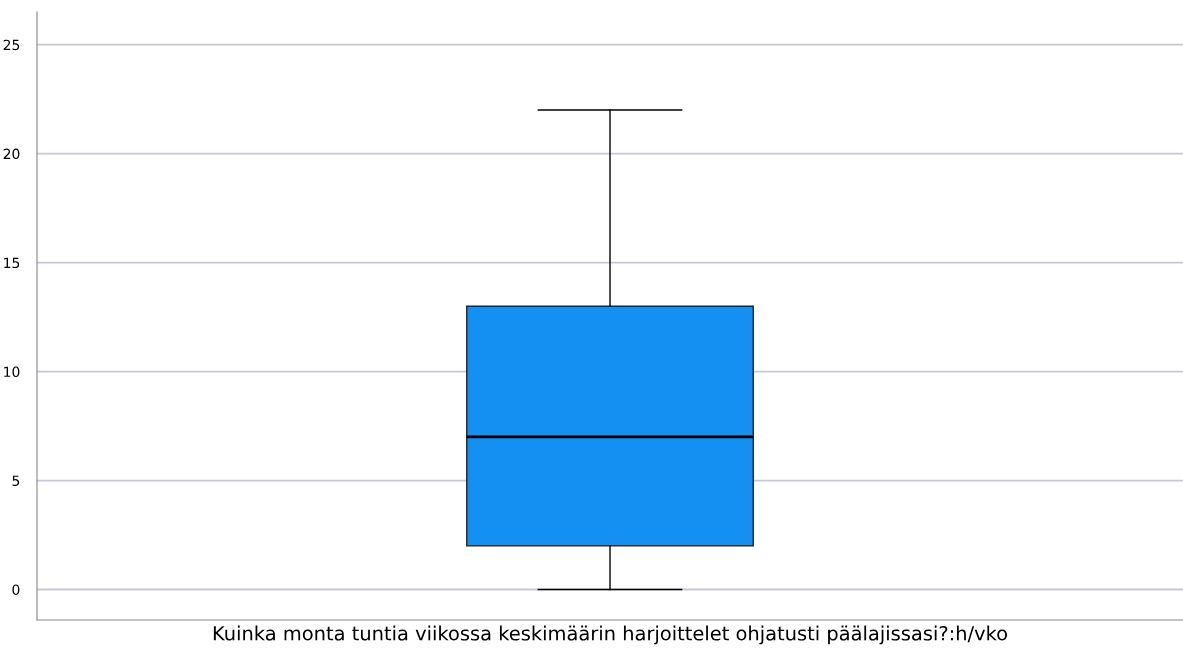  I want to click on y-tick-label: 20, so click(11, 154).